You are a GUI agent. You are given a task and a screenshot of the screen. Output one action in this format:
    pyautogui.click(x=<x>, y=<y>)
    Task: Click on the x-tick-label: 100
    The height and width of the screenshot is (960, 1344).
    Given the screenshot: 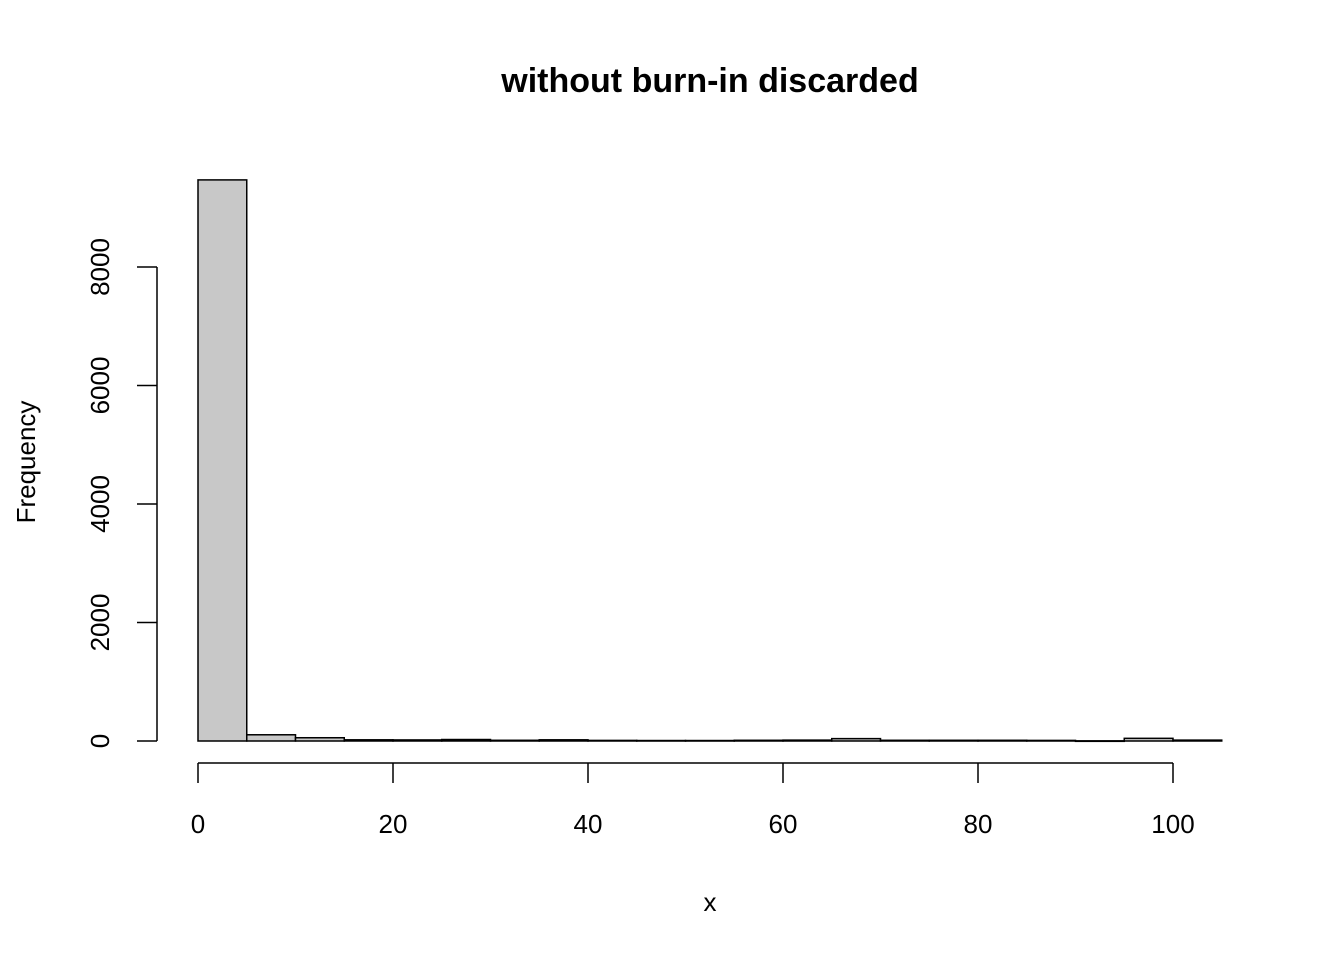 What is the action you would take?
    pyautogui.click(x=1172, y=824)
    